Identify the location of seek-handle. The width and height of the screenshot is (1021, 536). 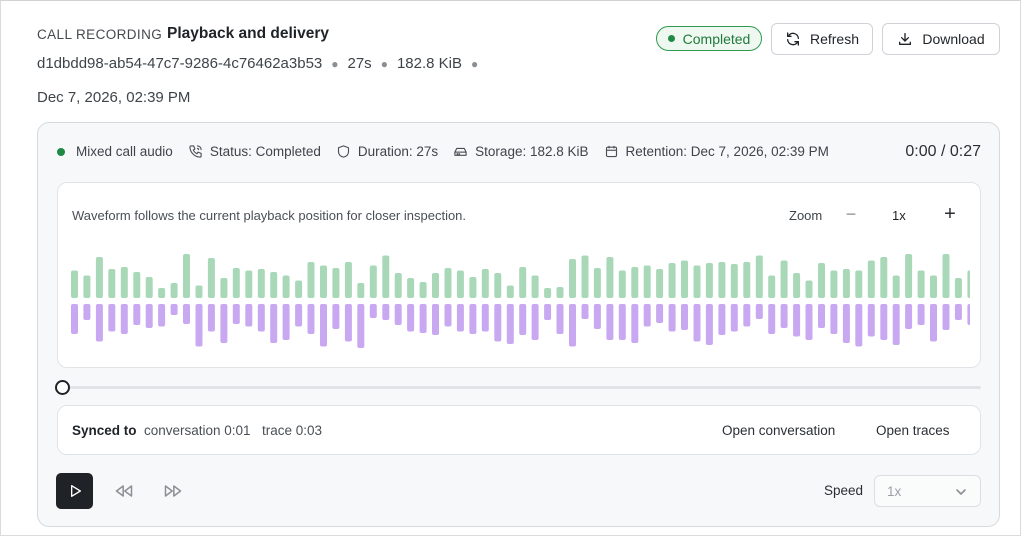
(62, 387).